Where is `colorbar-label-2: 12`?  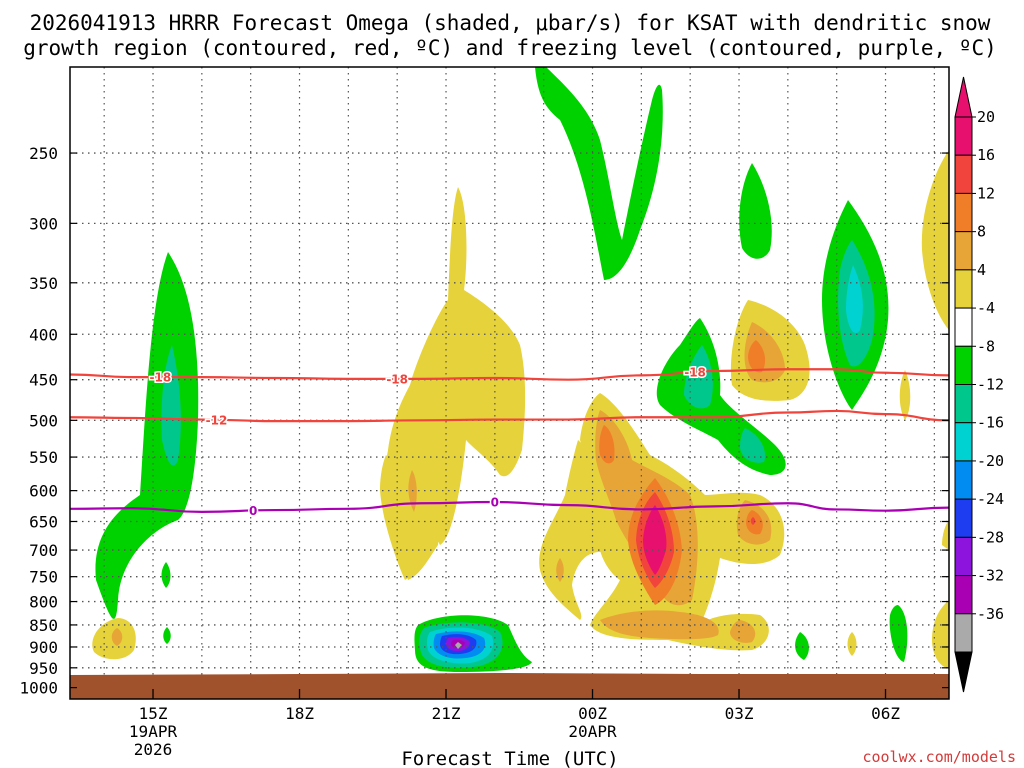 colorbar-label-2: 12 is located at coordinates (986, 193).